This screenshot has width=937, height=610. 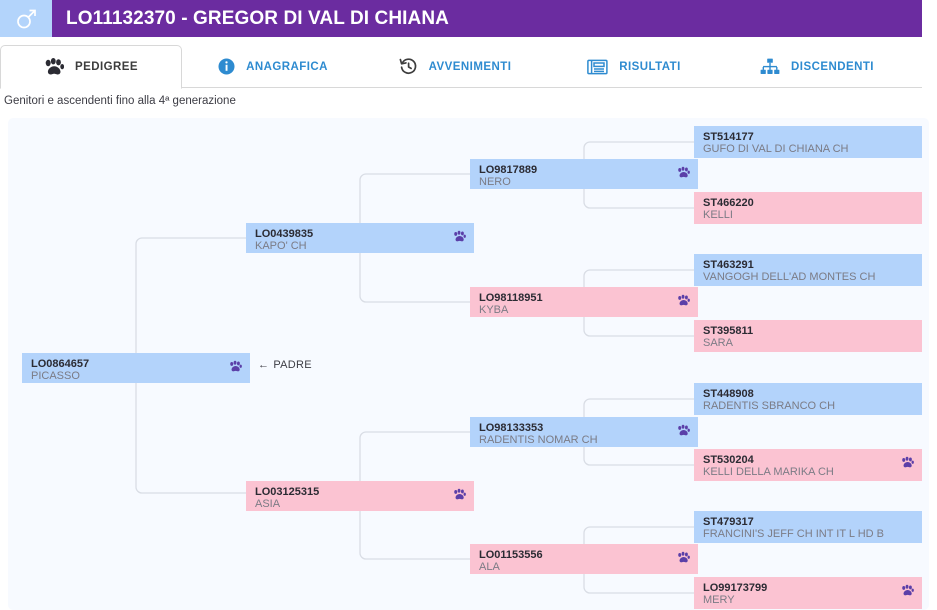 I want to click on page-title: LO11132370 - GREGOR DI VAL DI CHIANA, so click(x=258, y=18).